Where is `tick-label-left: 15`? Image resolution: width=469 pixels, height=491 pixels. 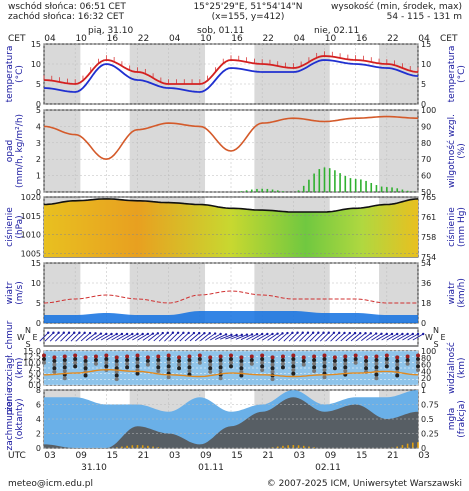 tick-label-left: 15 is located at coordinates (36, 263).